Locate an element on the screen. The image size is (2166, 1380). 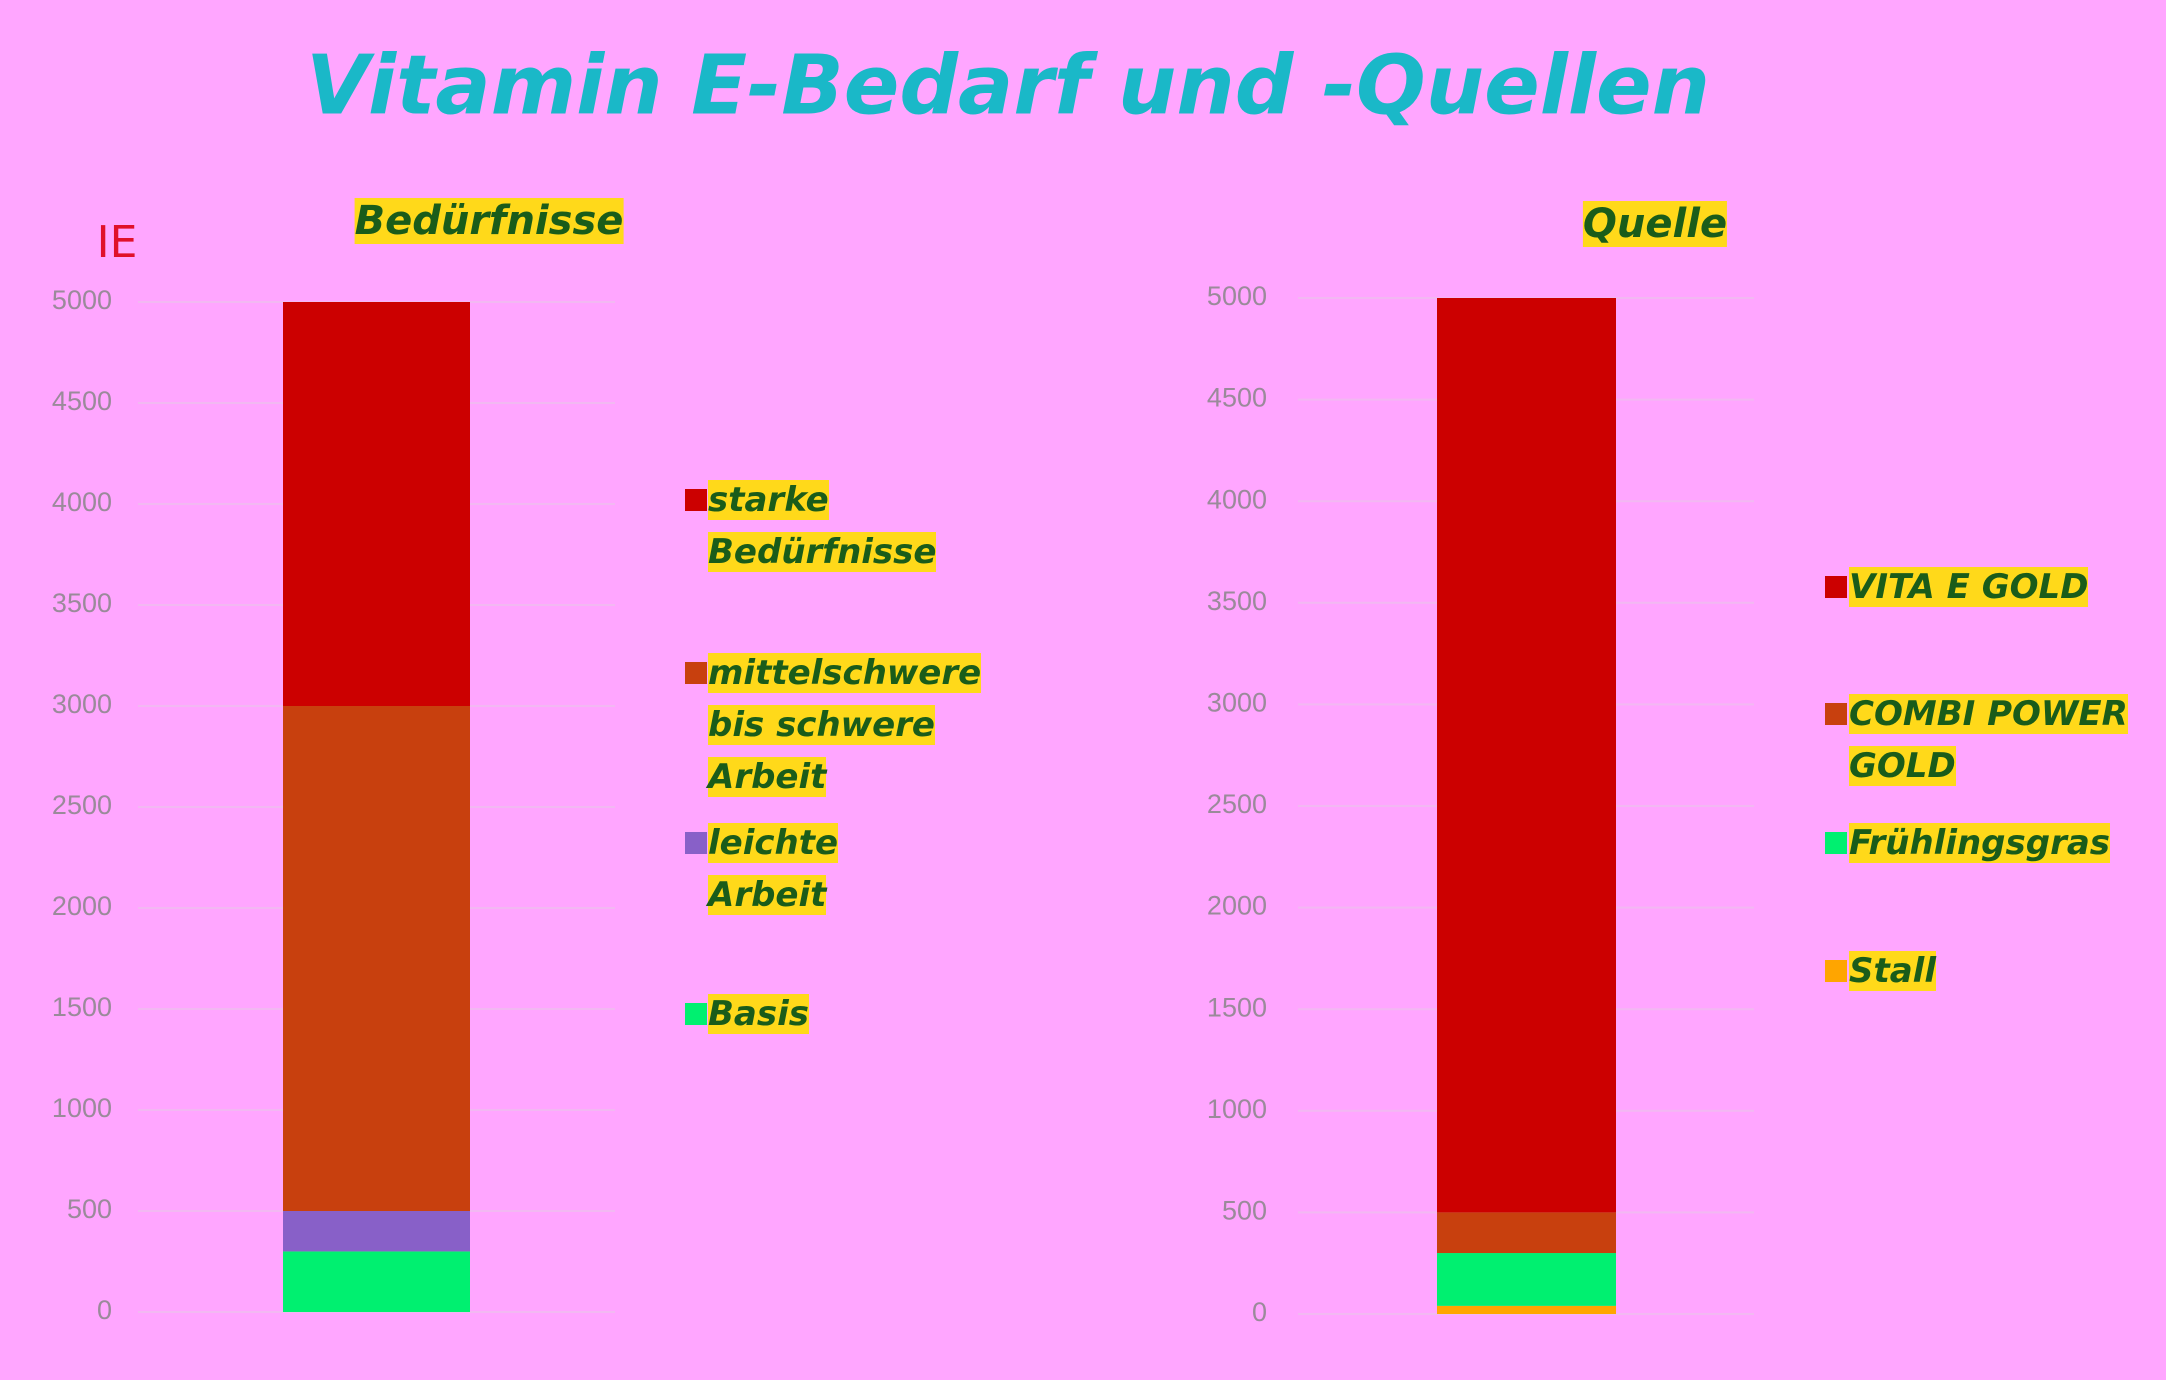
legend-entry-text: VITA E GOLD is located at coordinates (1969, 587).